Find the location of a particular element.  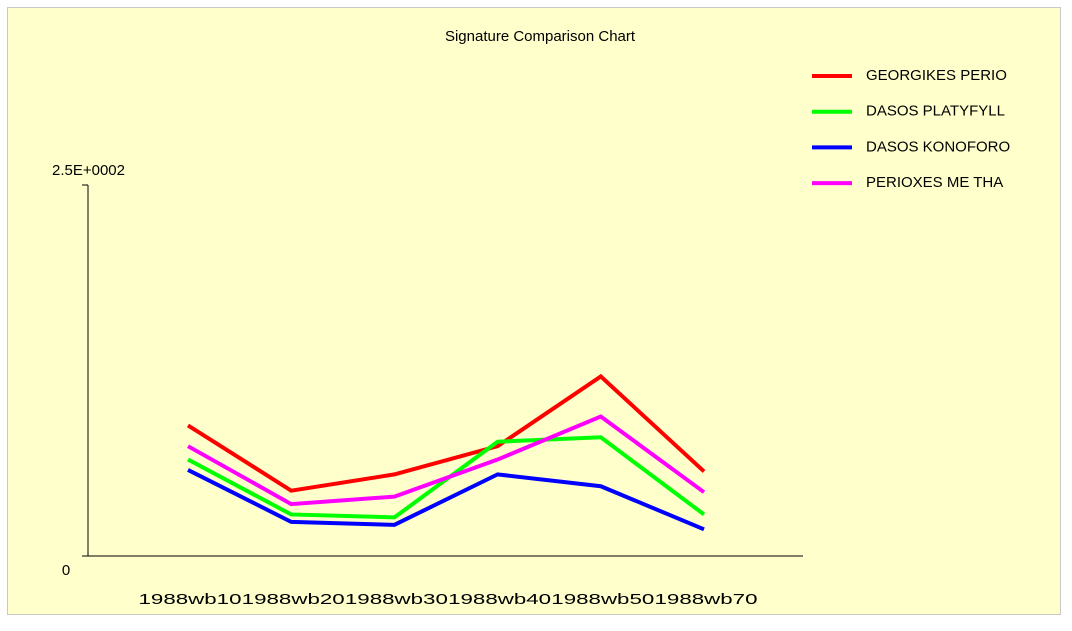

x-tick-label: 1988wb30 is located at coordinates (396, 599).